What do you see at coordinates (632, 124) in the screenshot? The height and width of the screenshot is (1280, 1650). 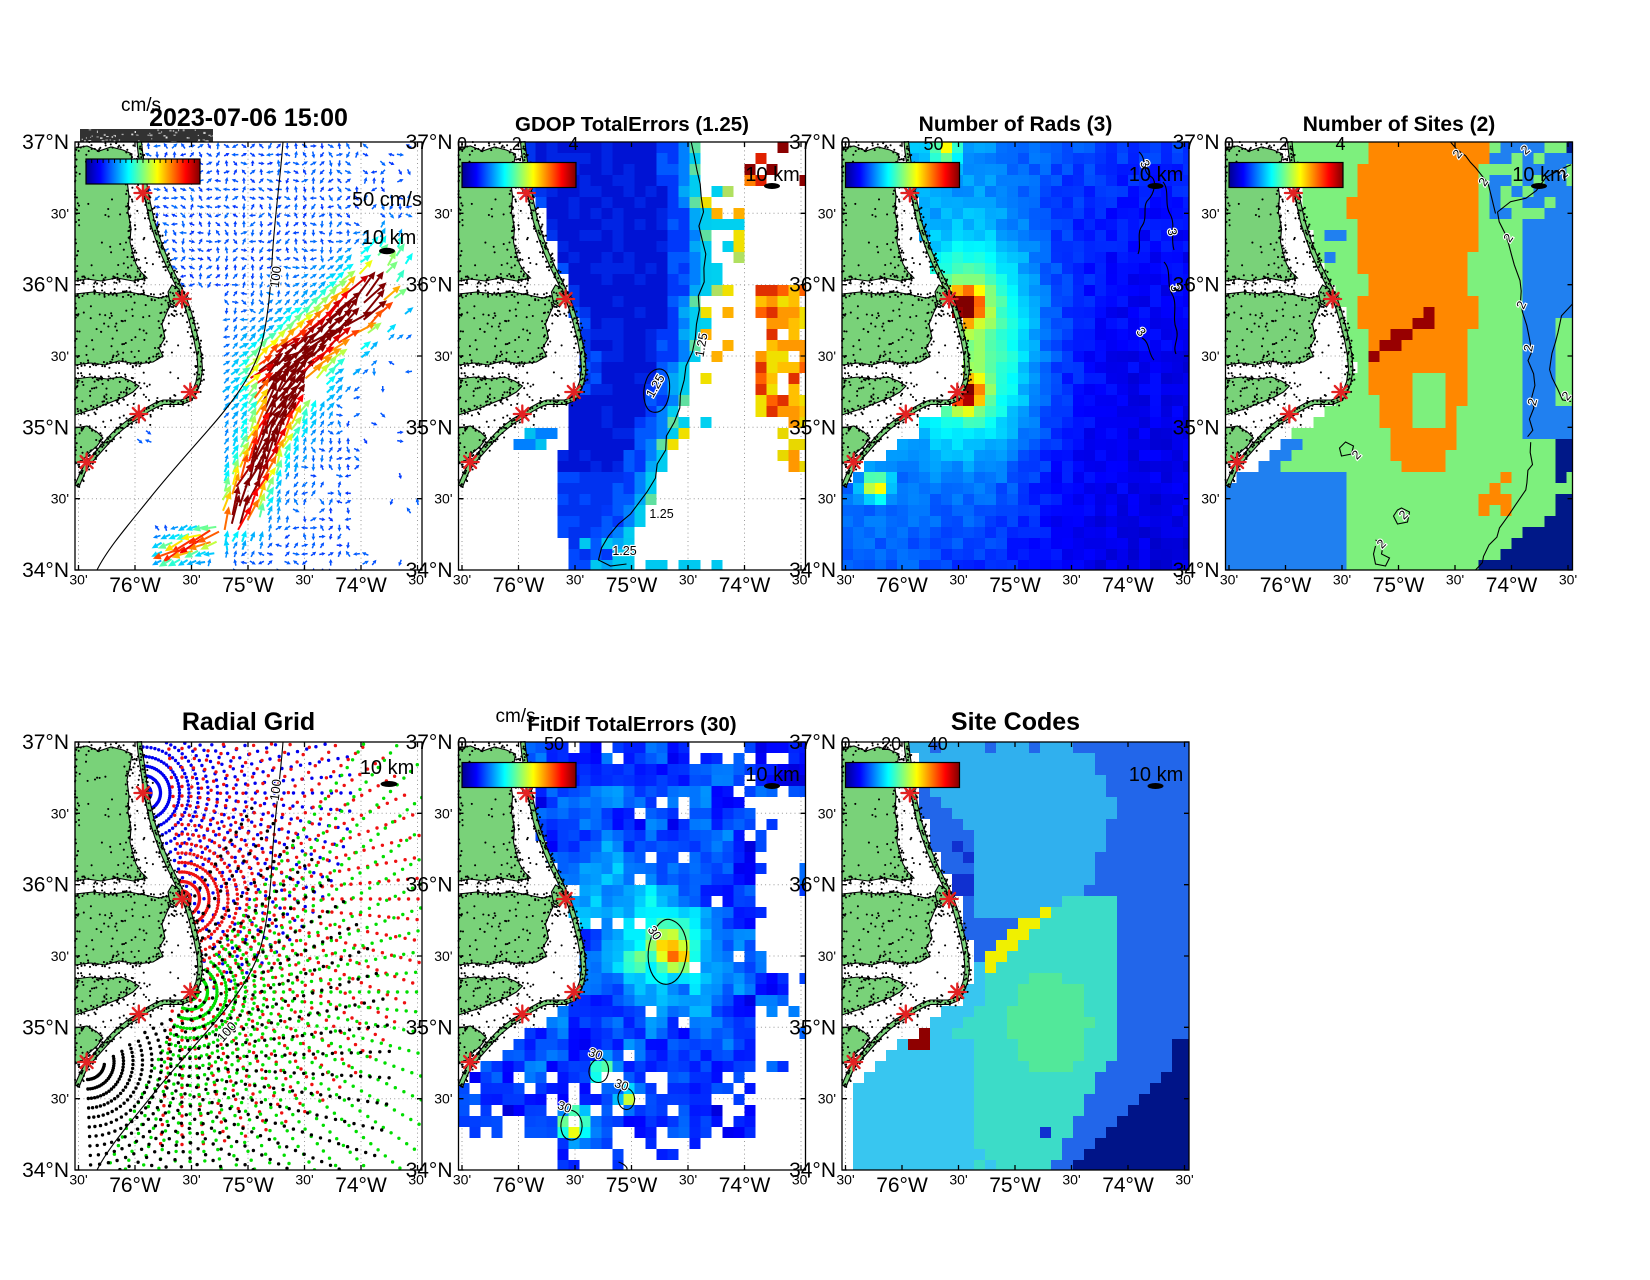 I see `svg-text: GDOP TotalErrors (1.25)` at bounding box center [632, 124].